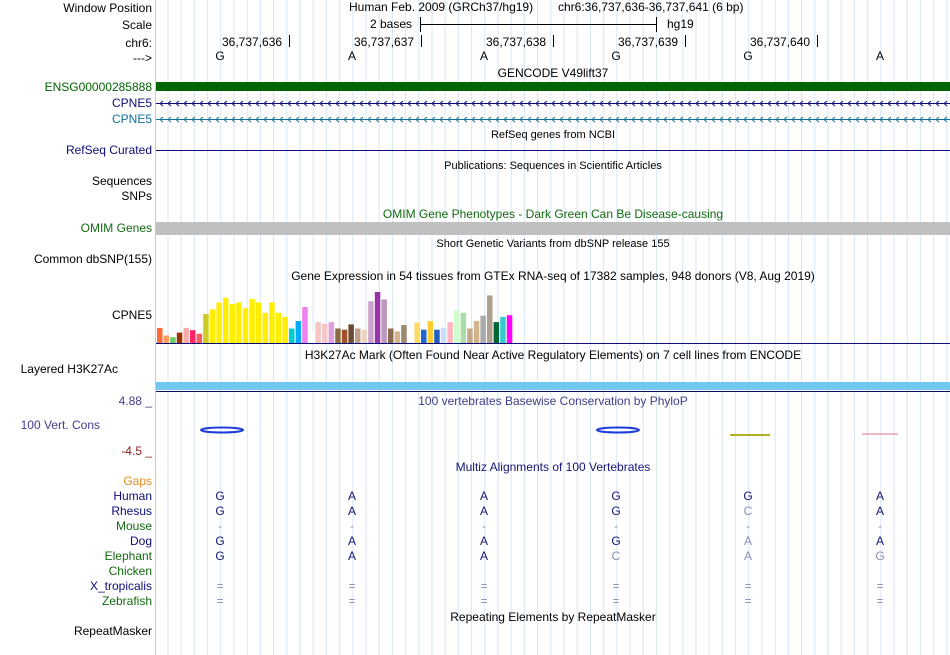 This screenshot has width=950, height=655. Describe the element at coordinates (69, 369) in the screenshot. I see `h3k27ac-label: Layered H3K27Ac` at that location.